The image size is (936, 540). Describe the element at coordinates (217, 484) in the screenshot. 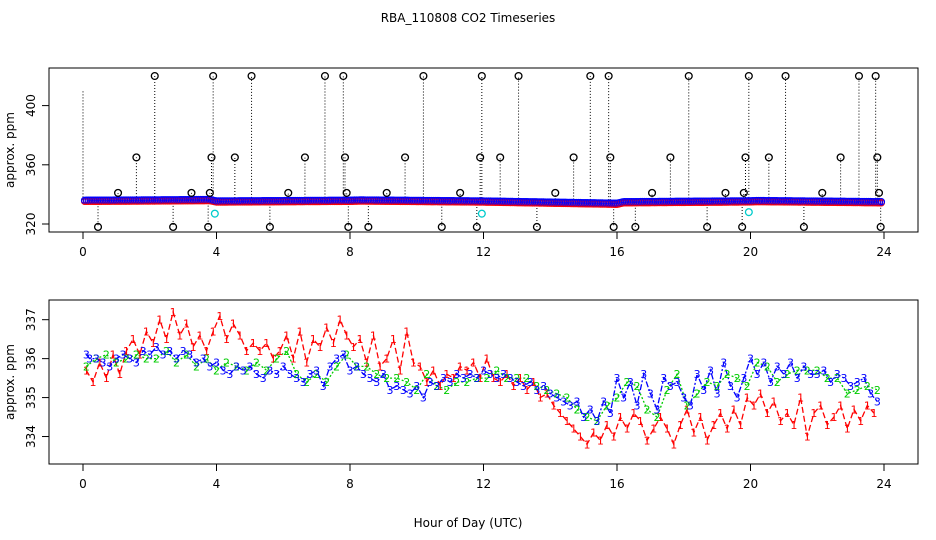

I see `x-tick-label: 4` at that location.